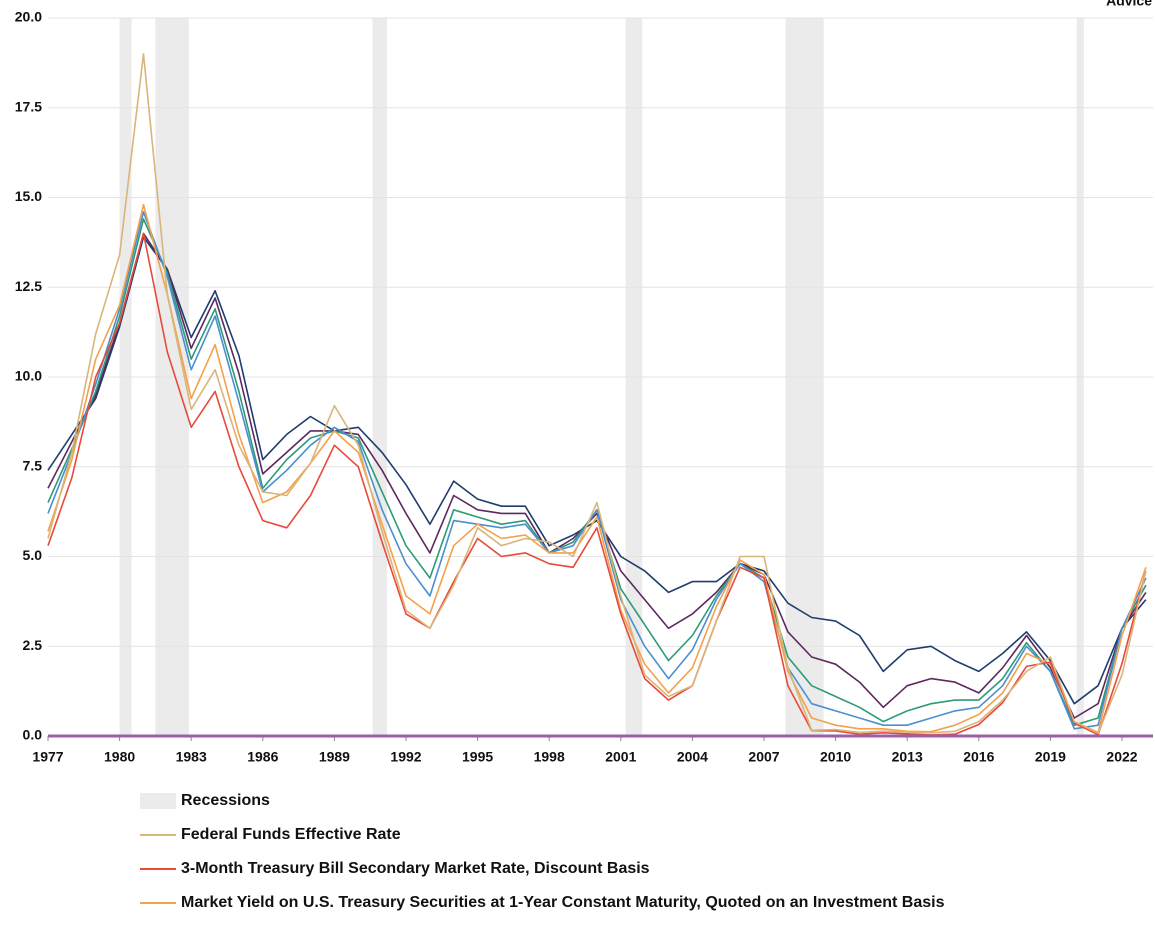 The height and width of the screenshot is (930, 1155). I want to click on x-tick-label: 1980, so click(119, 757).